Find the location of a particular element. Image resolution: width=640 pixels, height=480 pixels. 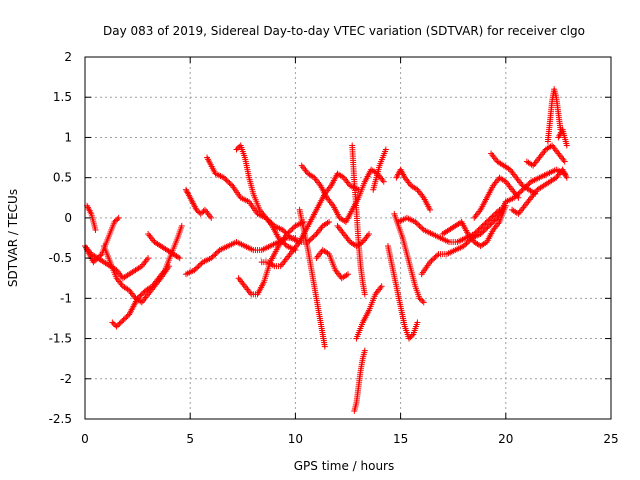

y-tick-label: 1 is located at coordinates (68, 137).